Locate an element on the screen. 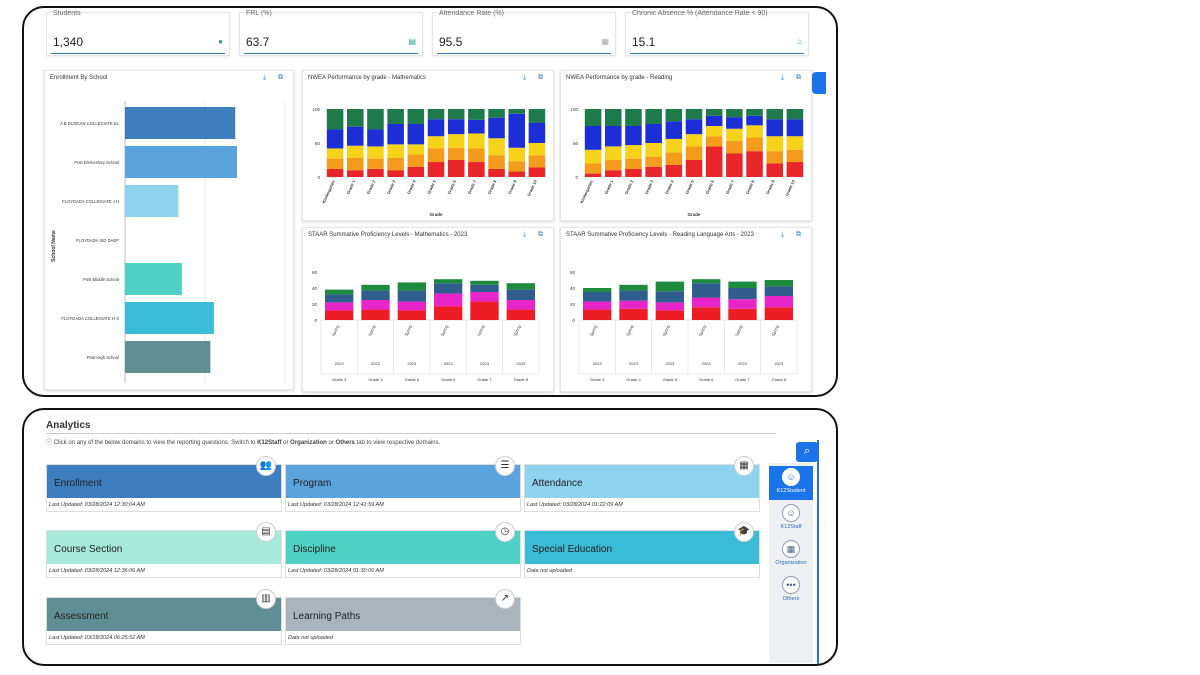 The width and height of the screenshot is (1200, 675). info-others: Others is located at coordinates (345, 443).